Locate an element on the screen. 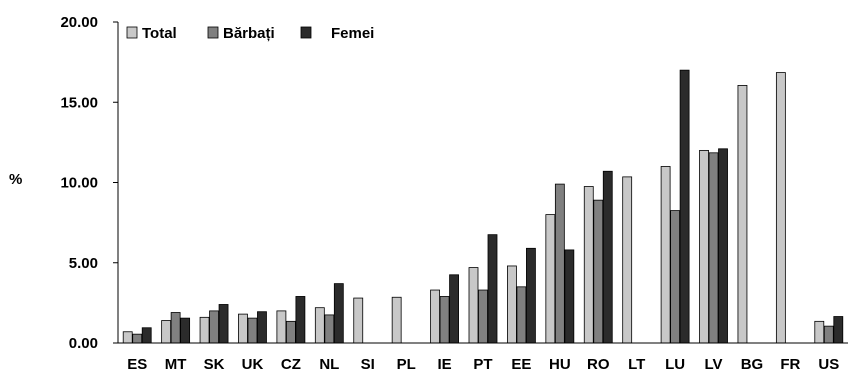 This screenshot has height=372, width=848. bar-si-total is located at coordinates (358, 320).